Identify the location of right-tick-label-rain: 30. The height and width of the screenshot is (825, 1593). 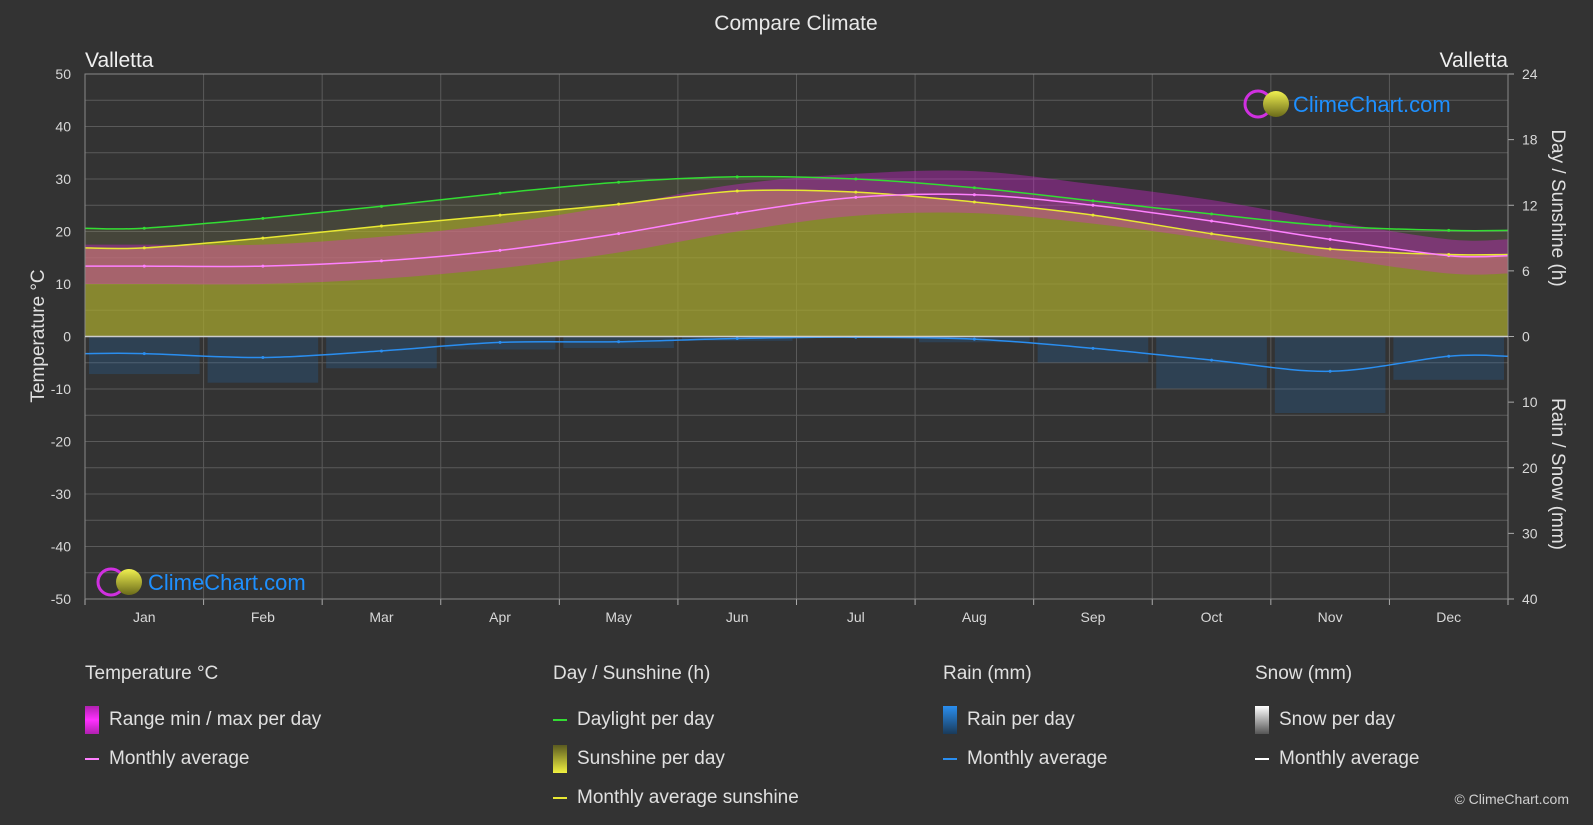
(1530, 533).